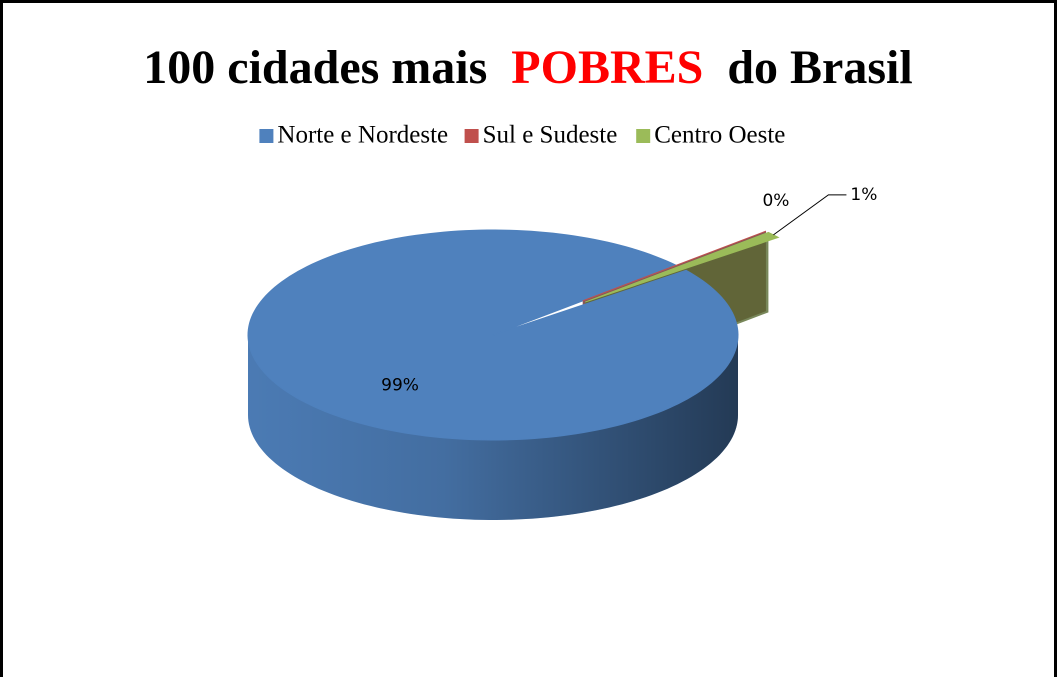  I want to click on chart-title: 100 cidades mais POBRES do Brasil, so click(527, 67).